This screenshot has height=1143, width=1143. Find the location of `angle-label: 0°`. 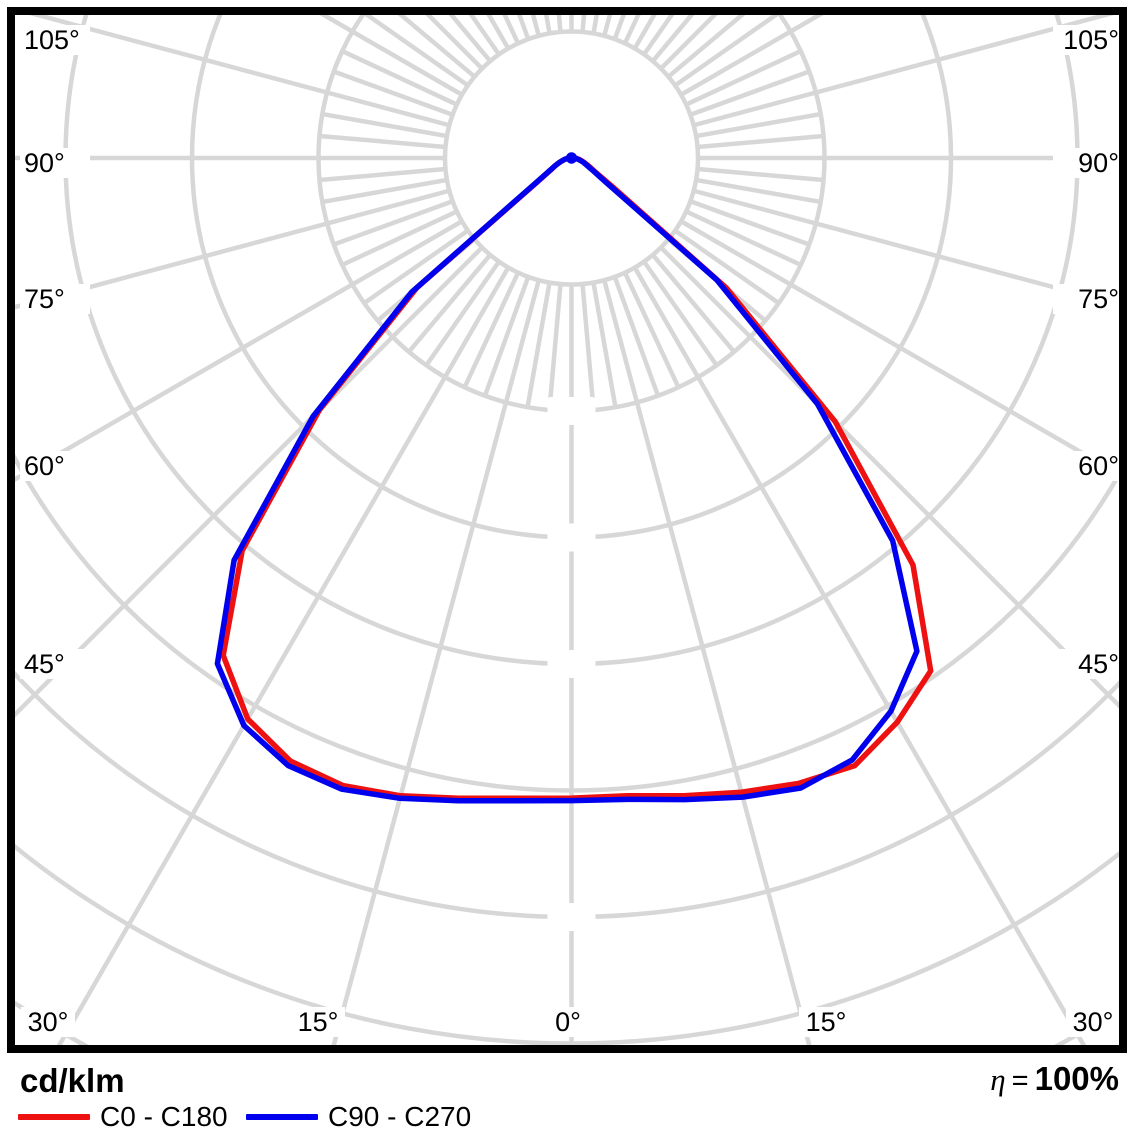

angle-label: 0° is located at coordinates (568, 1022).